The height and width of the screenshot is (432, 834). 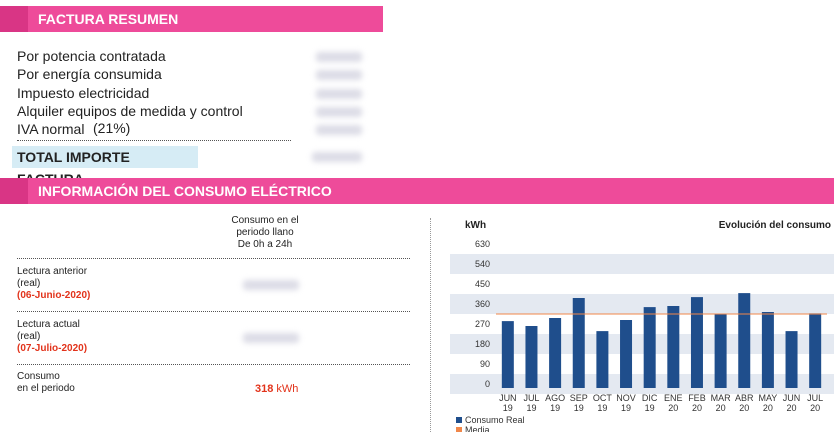 What do you see at coordinates (265, 244) in the screenshot?
I see `header-line: De 0h a 24h` at bounding box center [265, 244].